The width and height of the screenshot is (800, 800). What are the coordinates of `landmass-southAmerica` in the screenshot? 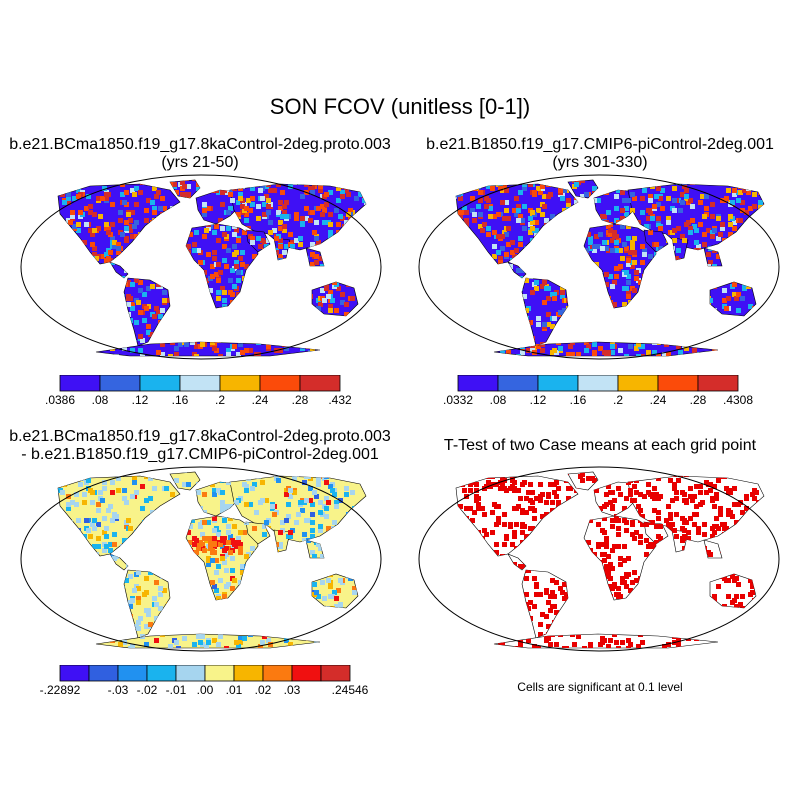 It's located at (147, 312).